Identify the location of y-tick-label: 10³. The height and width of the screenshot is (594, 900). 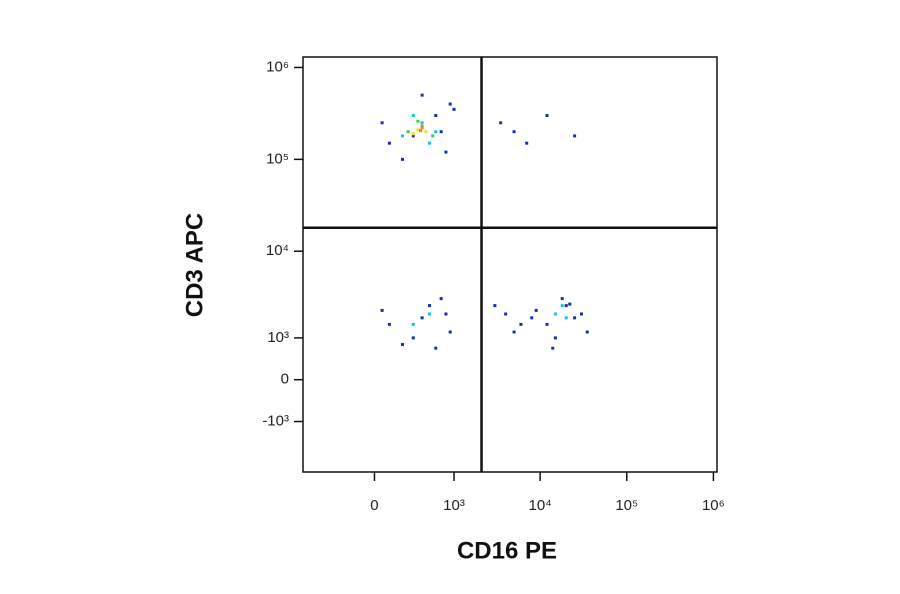
(278, 337).